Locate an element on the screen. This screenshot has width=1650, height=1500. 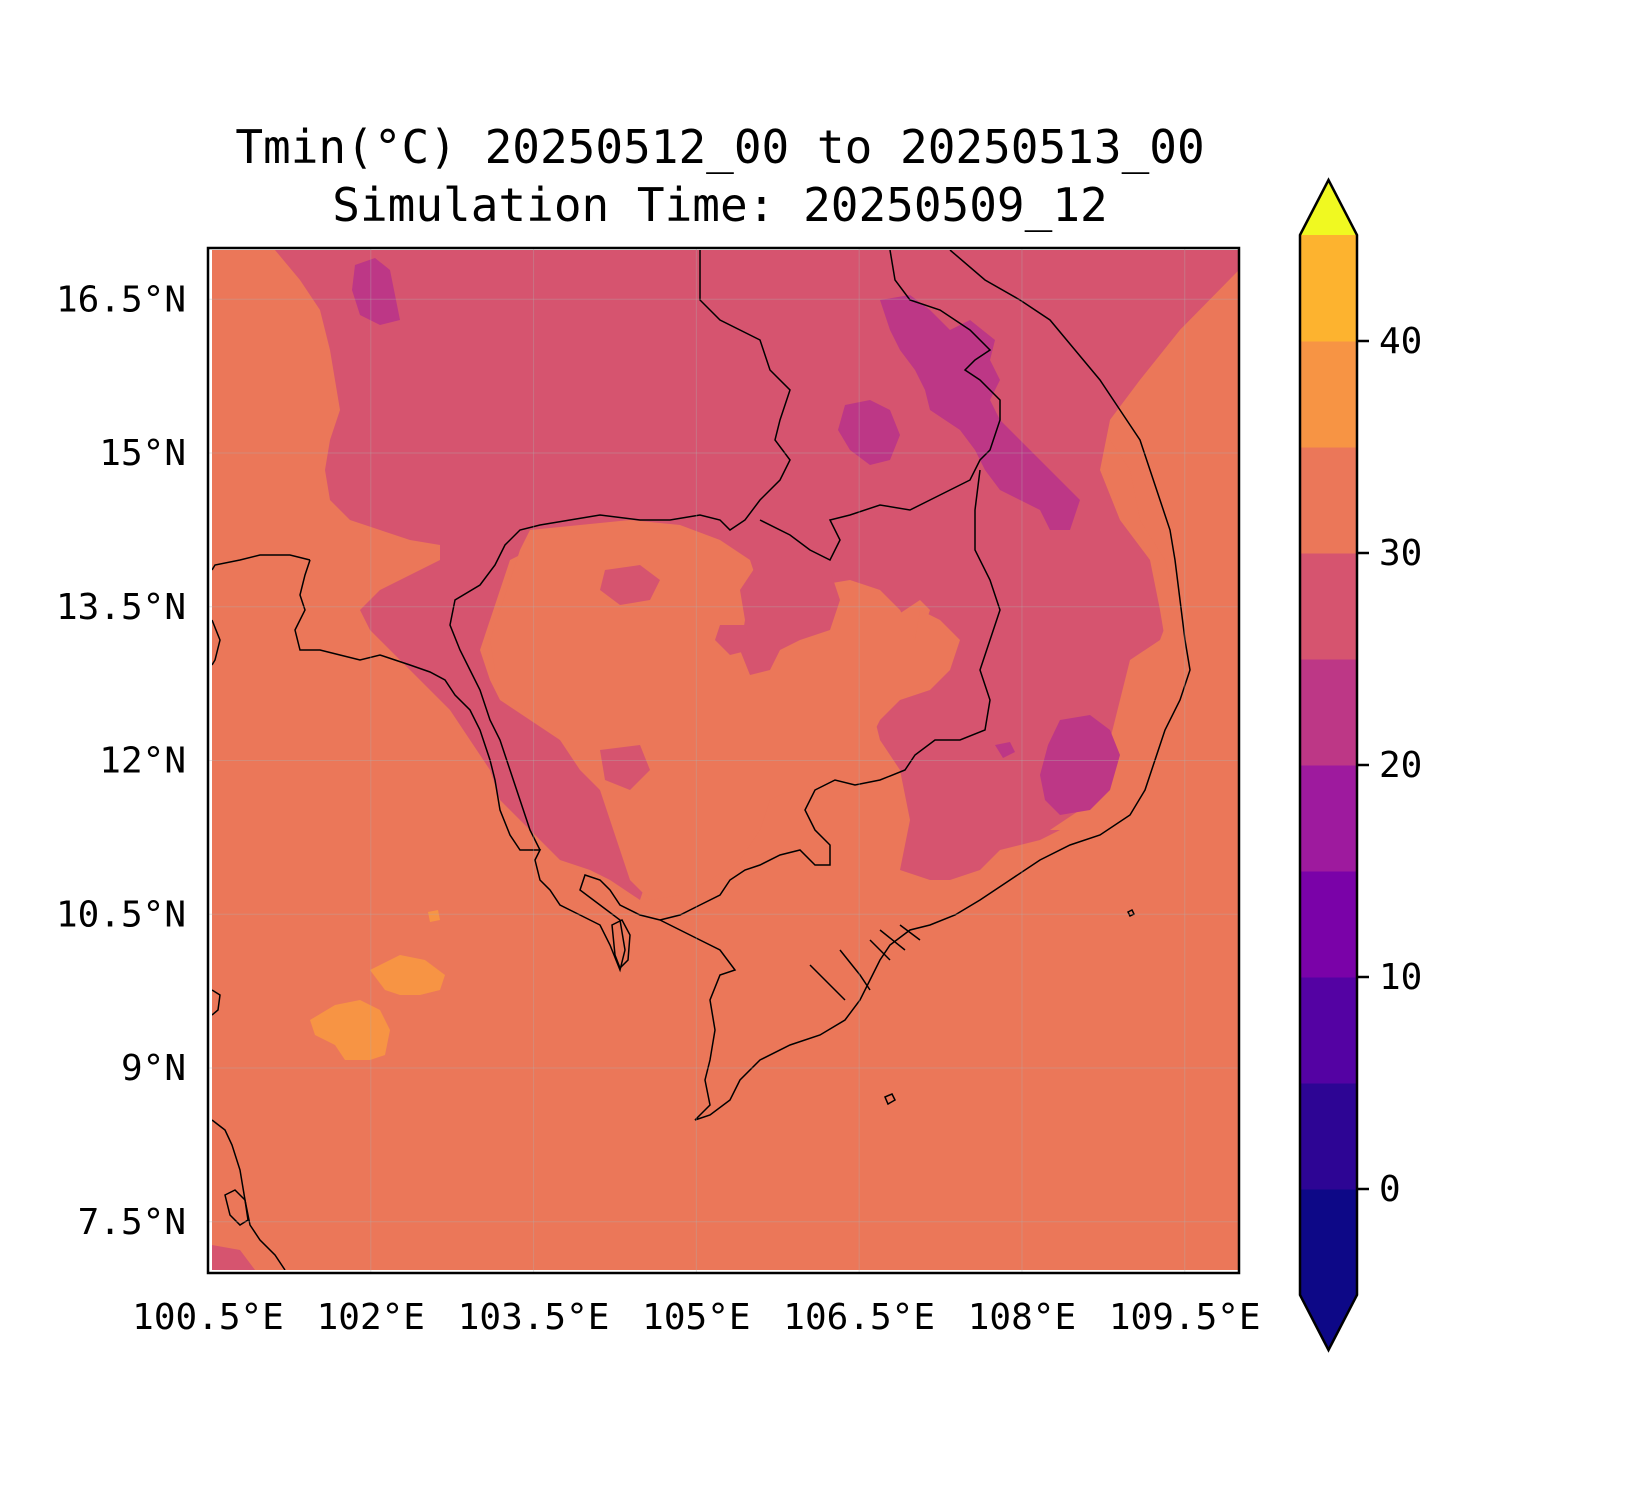
colorbar-tick-label: 0 is located at coordinates (1390, 1189).